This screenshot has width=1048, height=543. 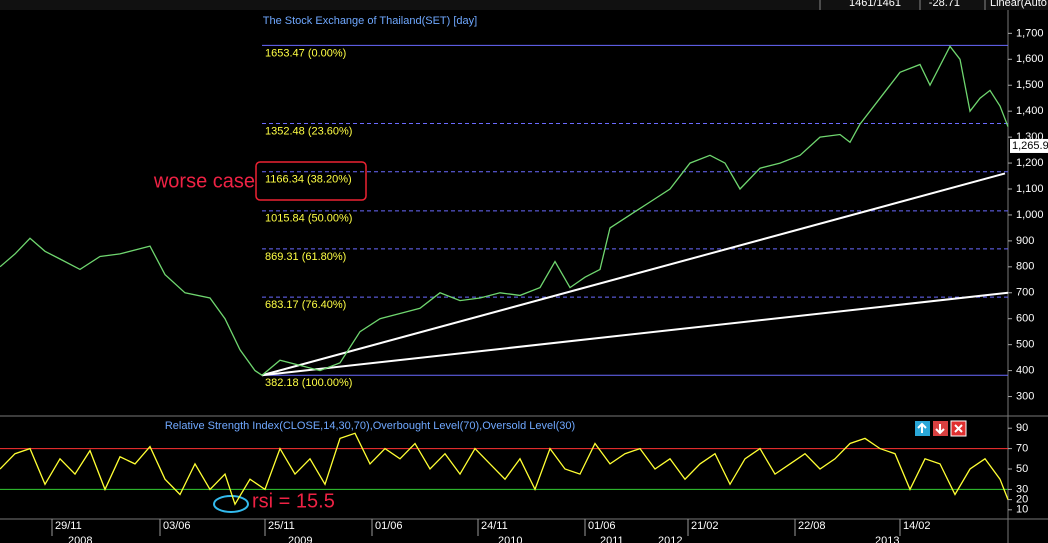 I want to click on year-label: 2011, so click(x=612, y=539).